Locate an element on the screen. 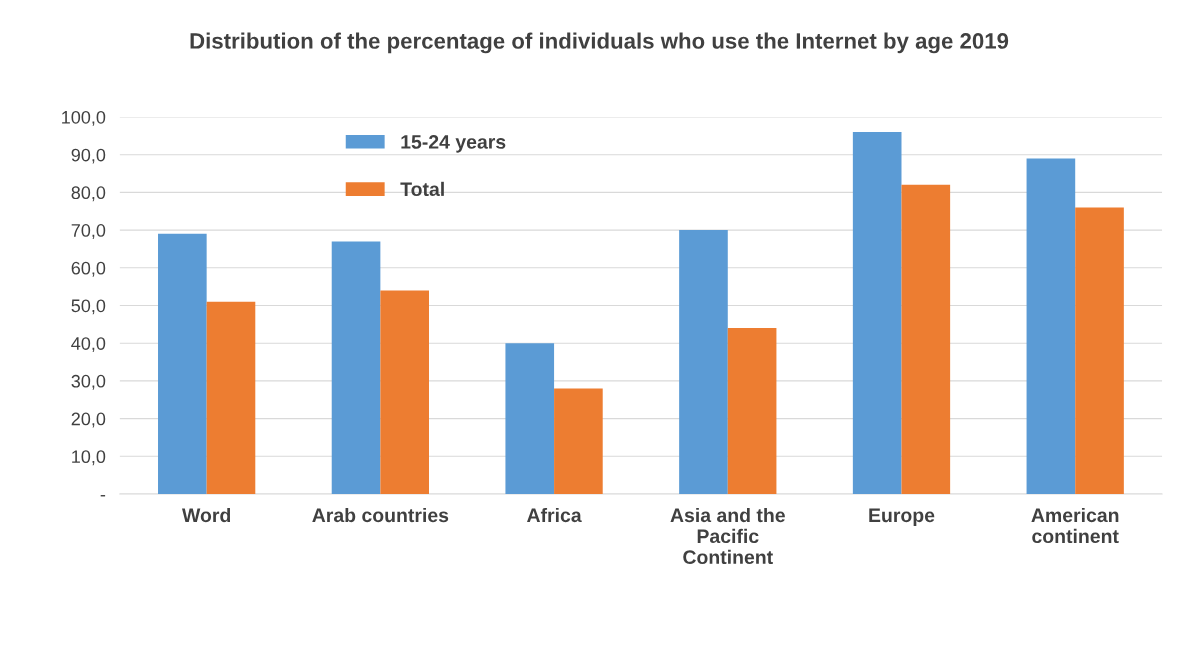 This screenshot has height=650, width=1198. y-tick-label: 20,0 is located at coordinates (88, 420).